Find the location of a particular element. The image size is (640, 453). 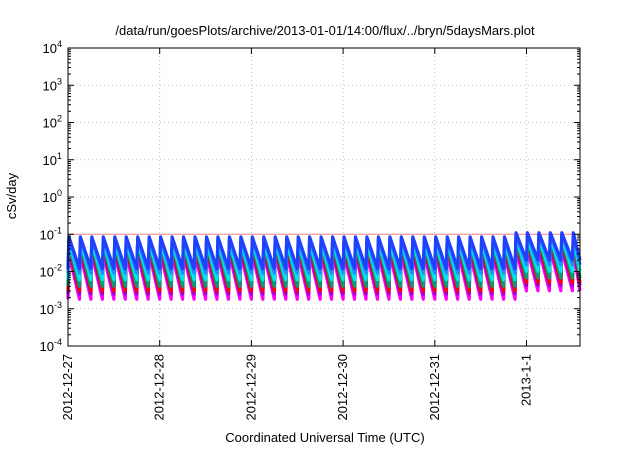

x-tick-label: 2012-12-29 is located at coordinates (250, 387).